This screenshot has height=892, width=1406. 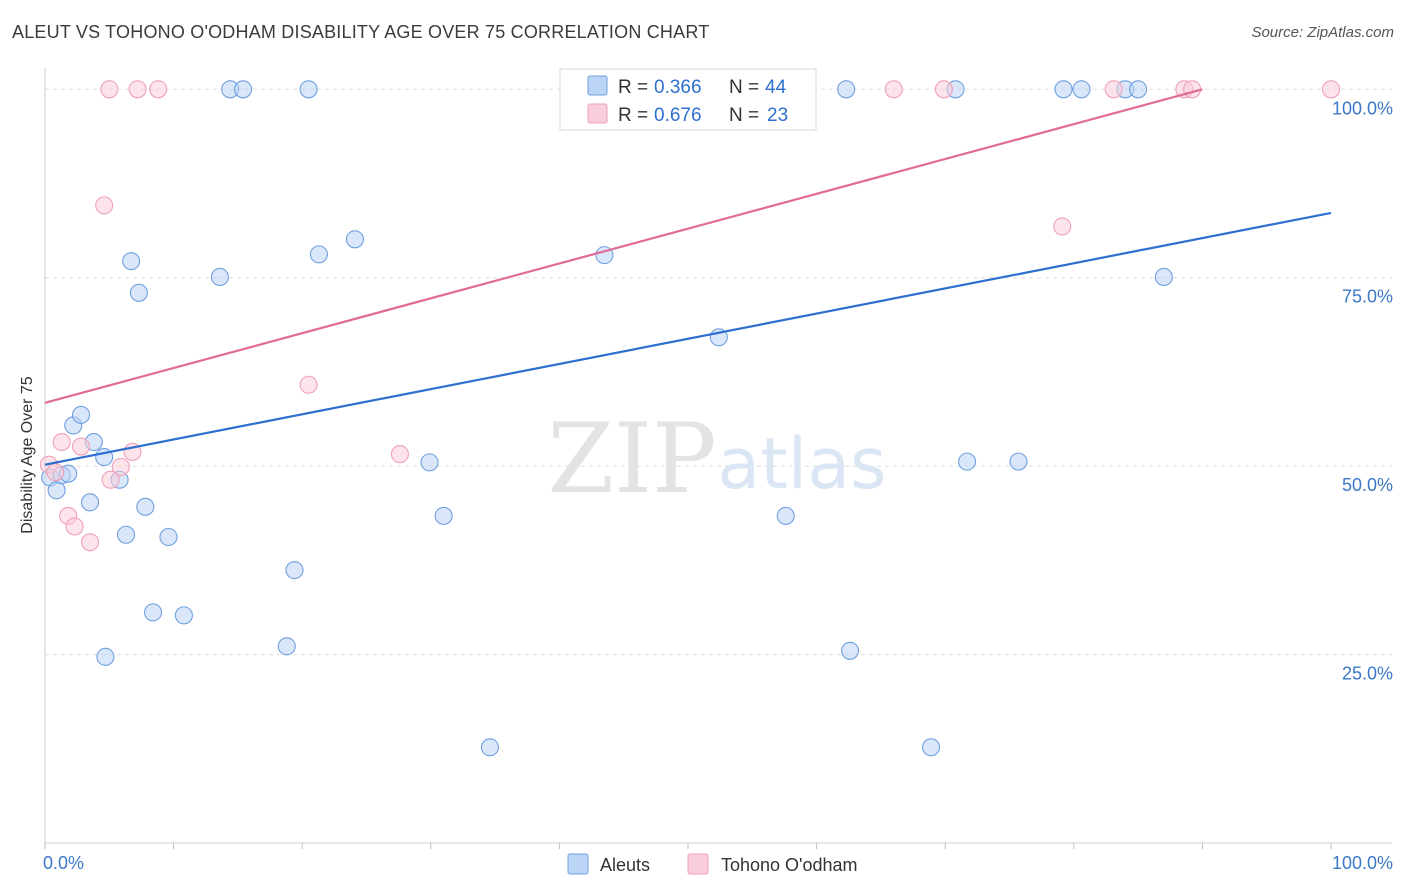 I want to click on legend-swatch-tohono, so click(x=597, y=113).